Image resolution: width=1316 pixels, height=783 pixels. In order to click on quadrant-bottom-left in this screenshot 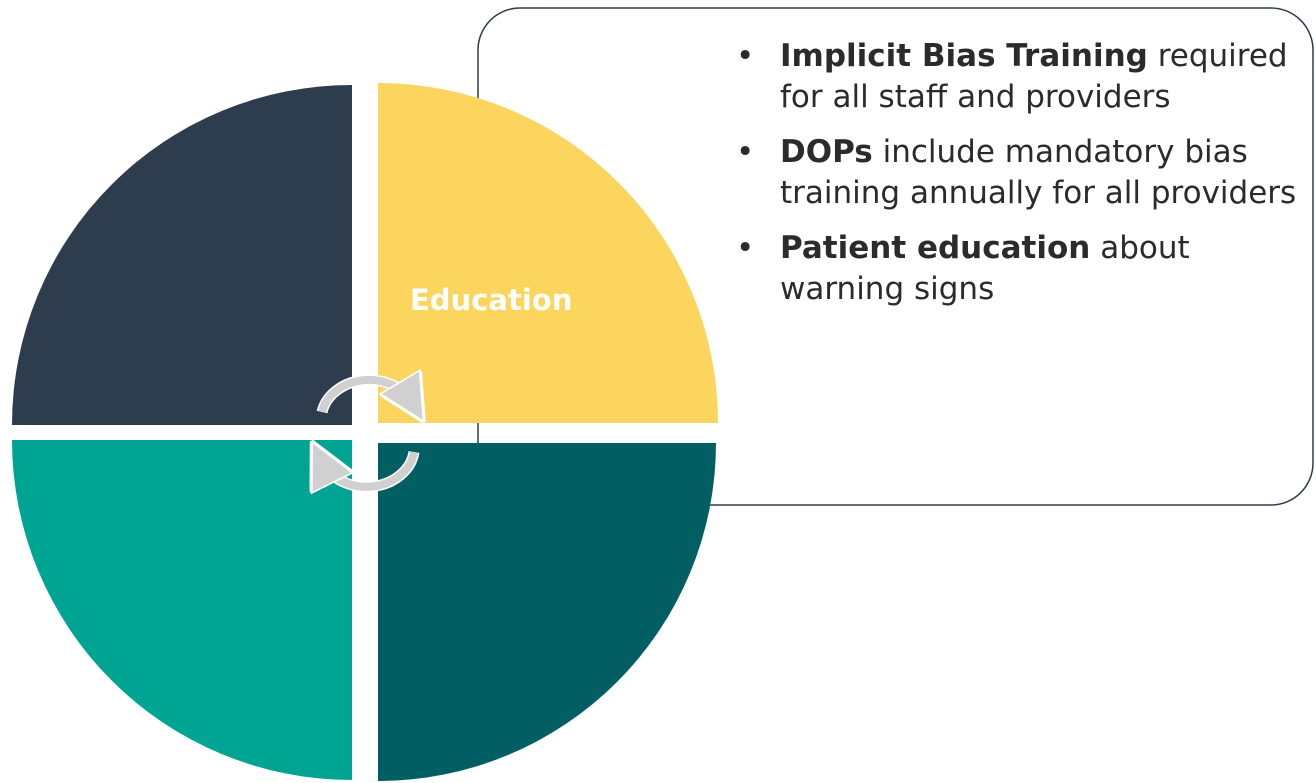, I will do `click(182, 610)`.